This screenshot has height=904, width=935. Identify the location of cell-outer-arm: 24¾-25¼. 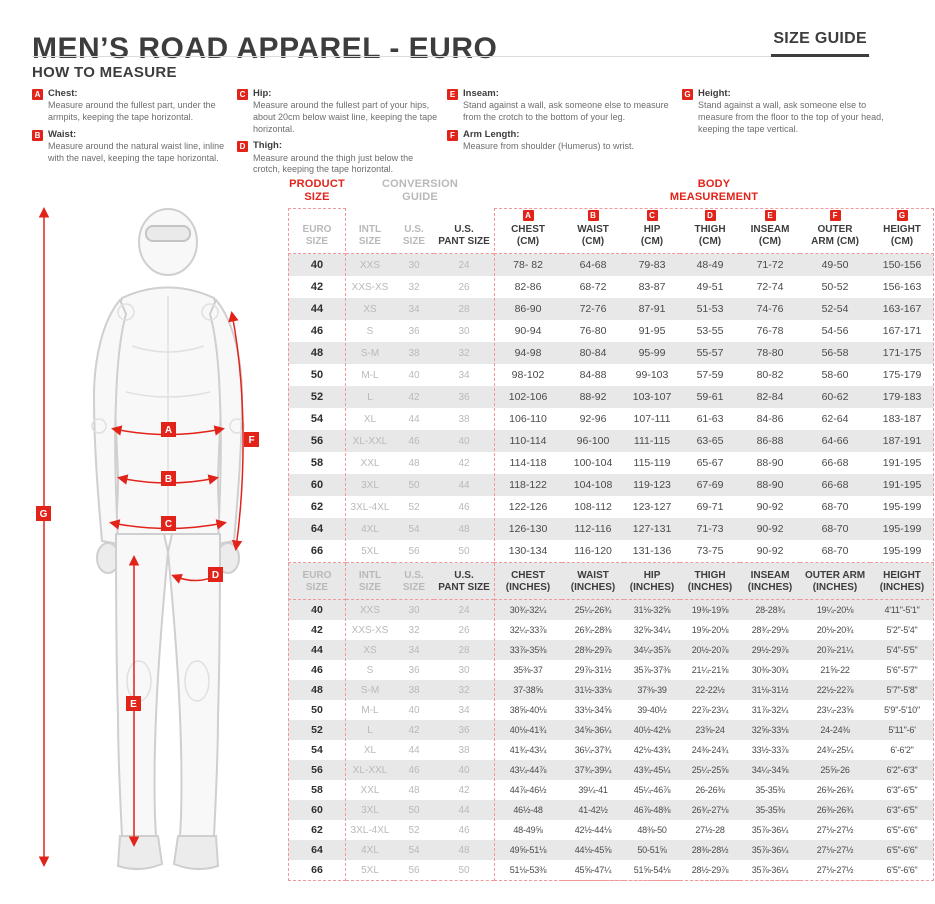
(835, 750).